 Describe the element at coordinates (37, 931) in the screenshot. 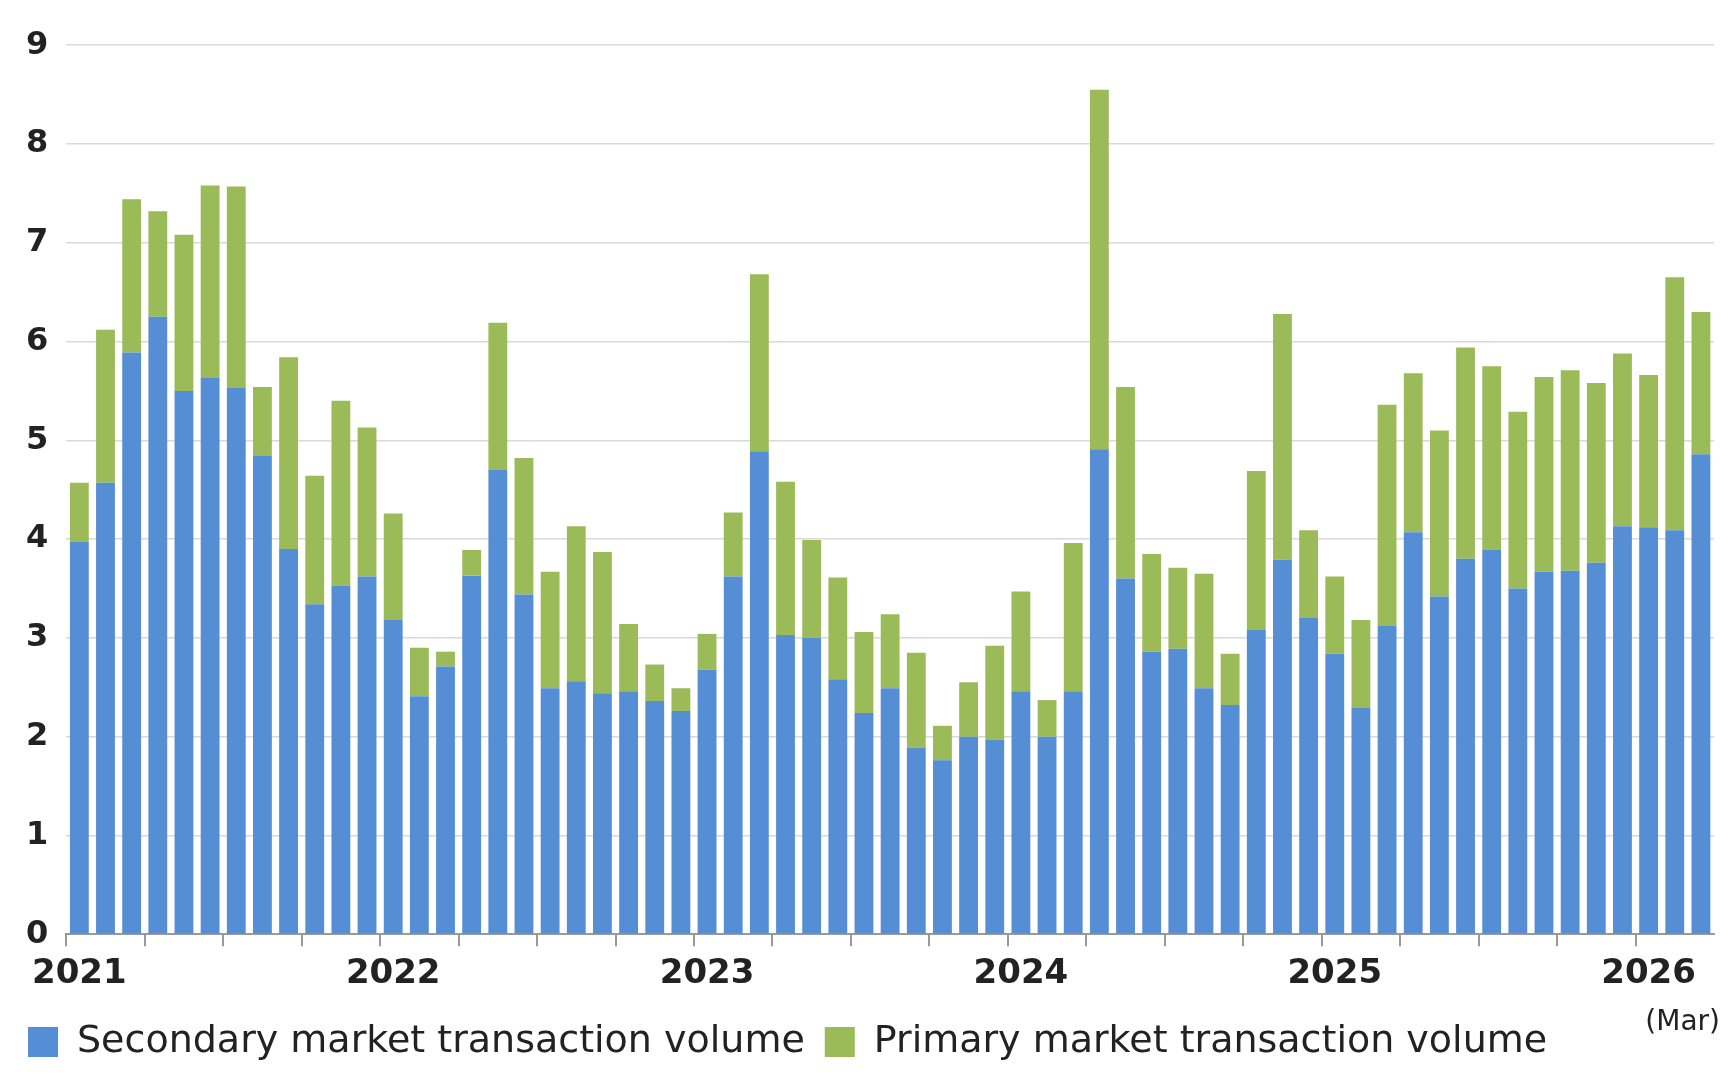

I see `y-tick-label: 0` at that location.